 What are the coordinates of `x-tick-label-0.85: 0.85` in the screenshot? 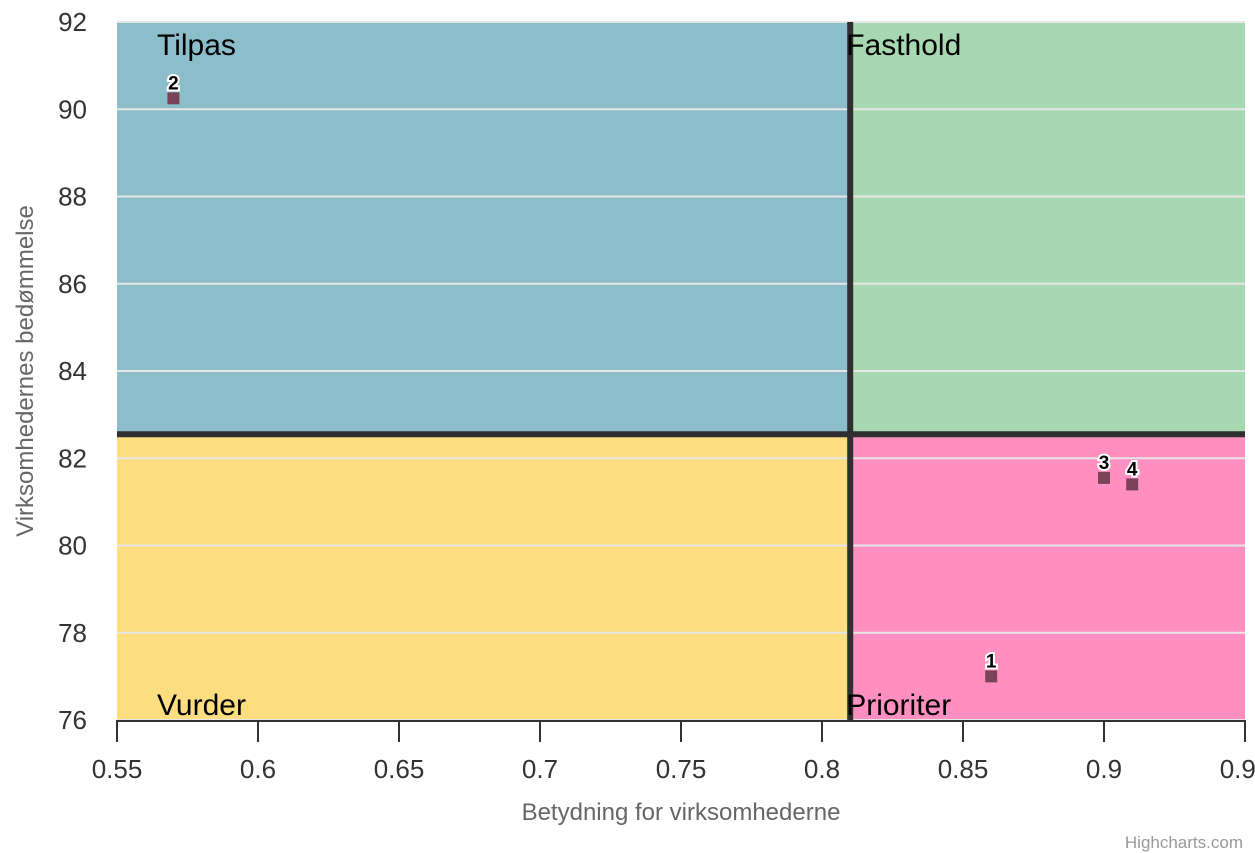 It's located at (963, 769).